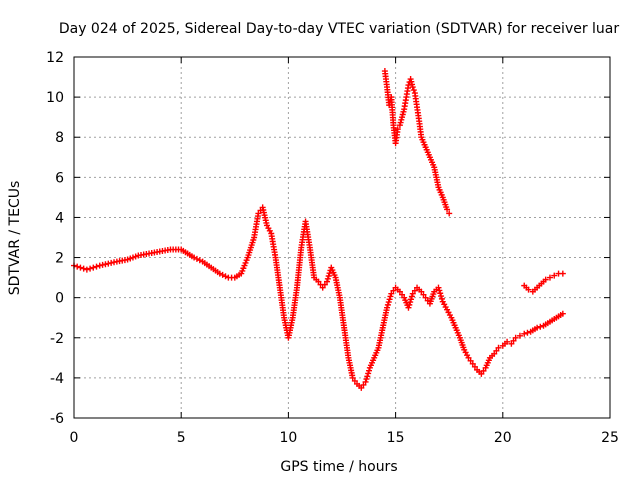  I want to click on y-tick-label: 4, so click(59, 218).